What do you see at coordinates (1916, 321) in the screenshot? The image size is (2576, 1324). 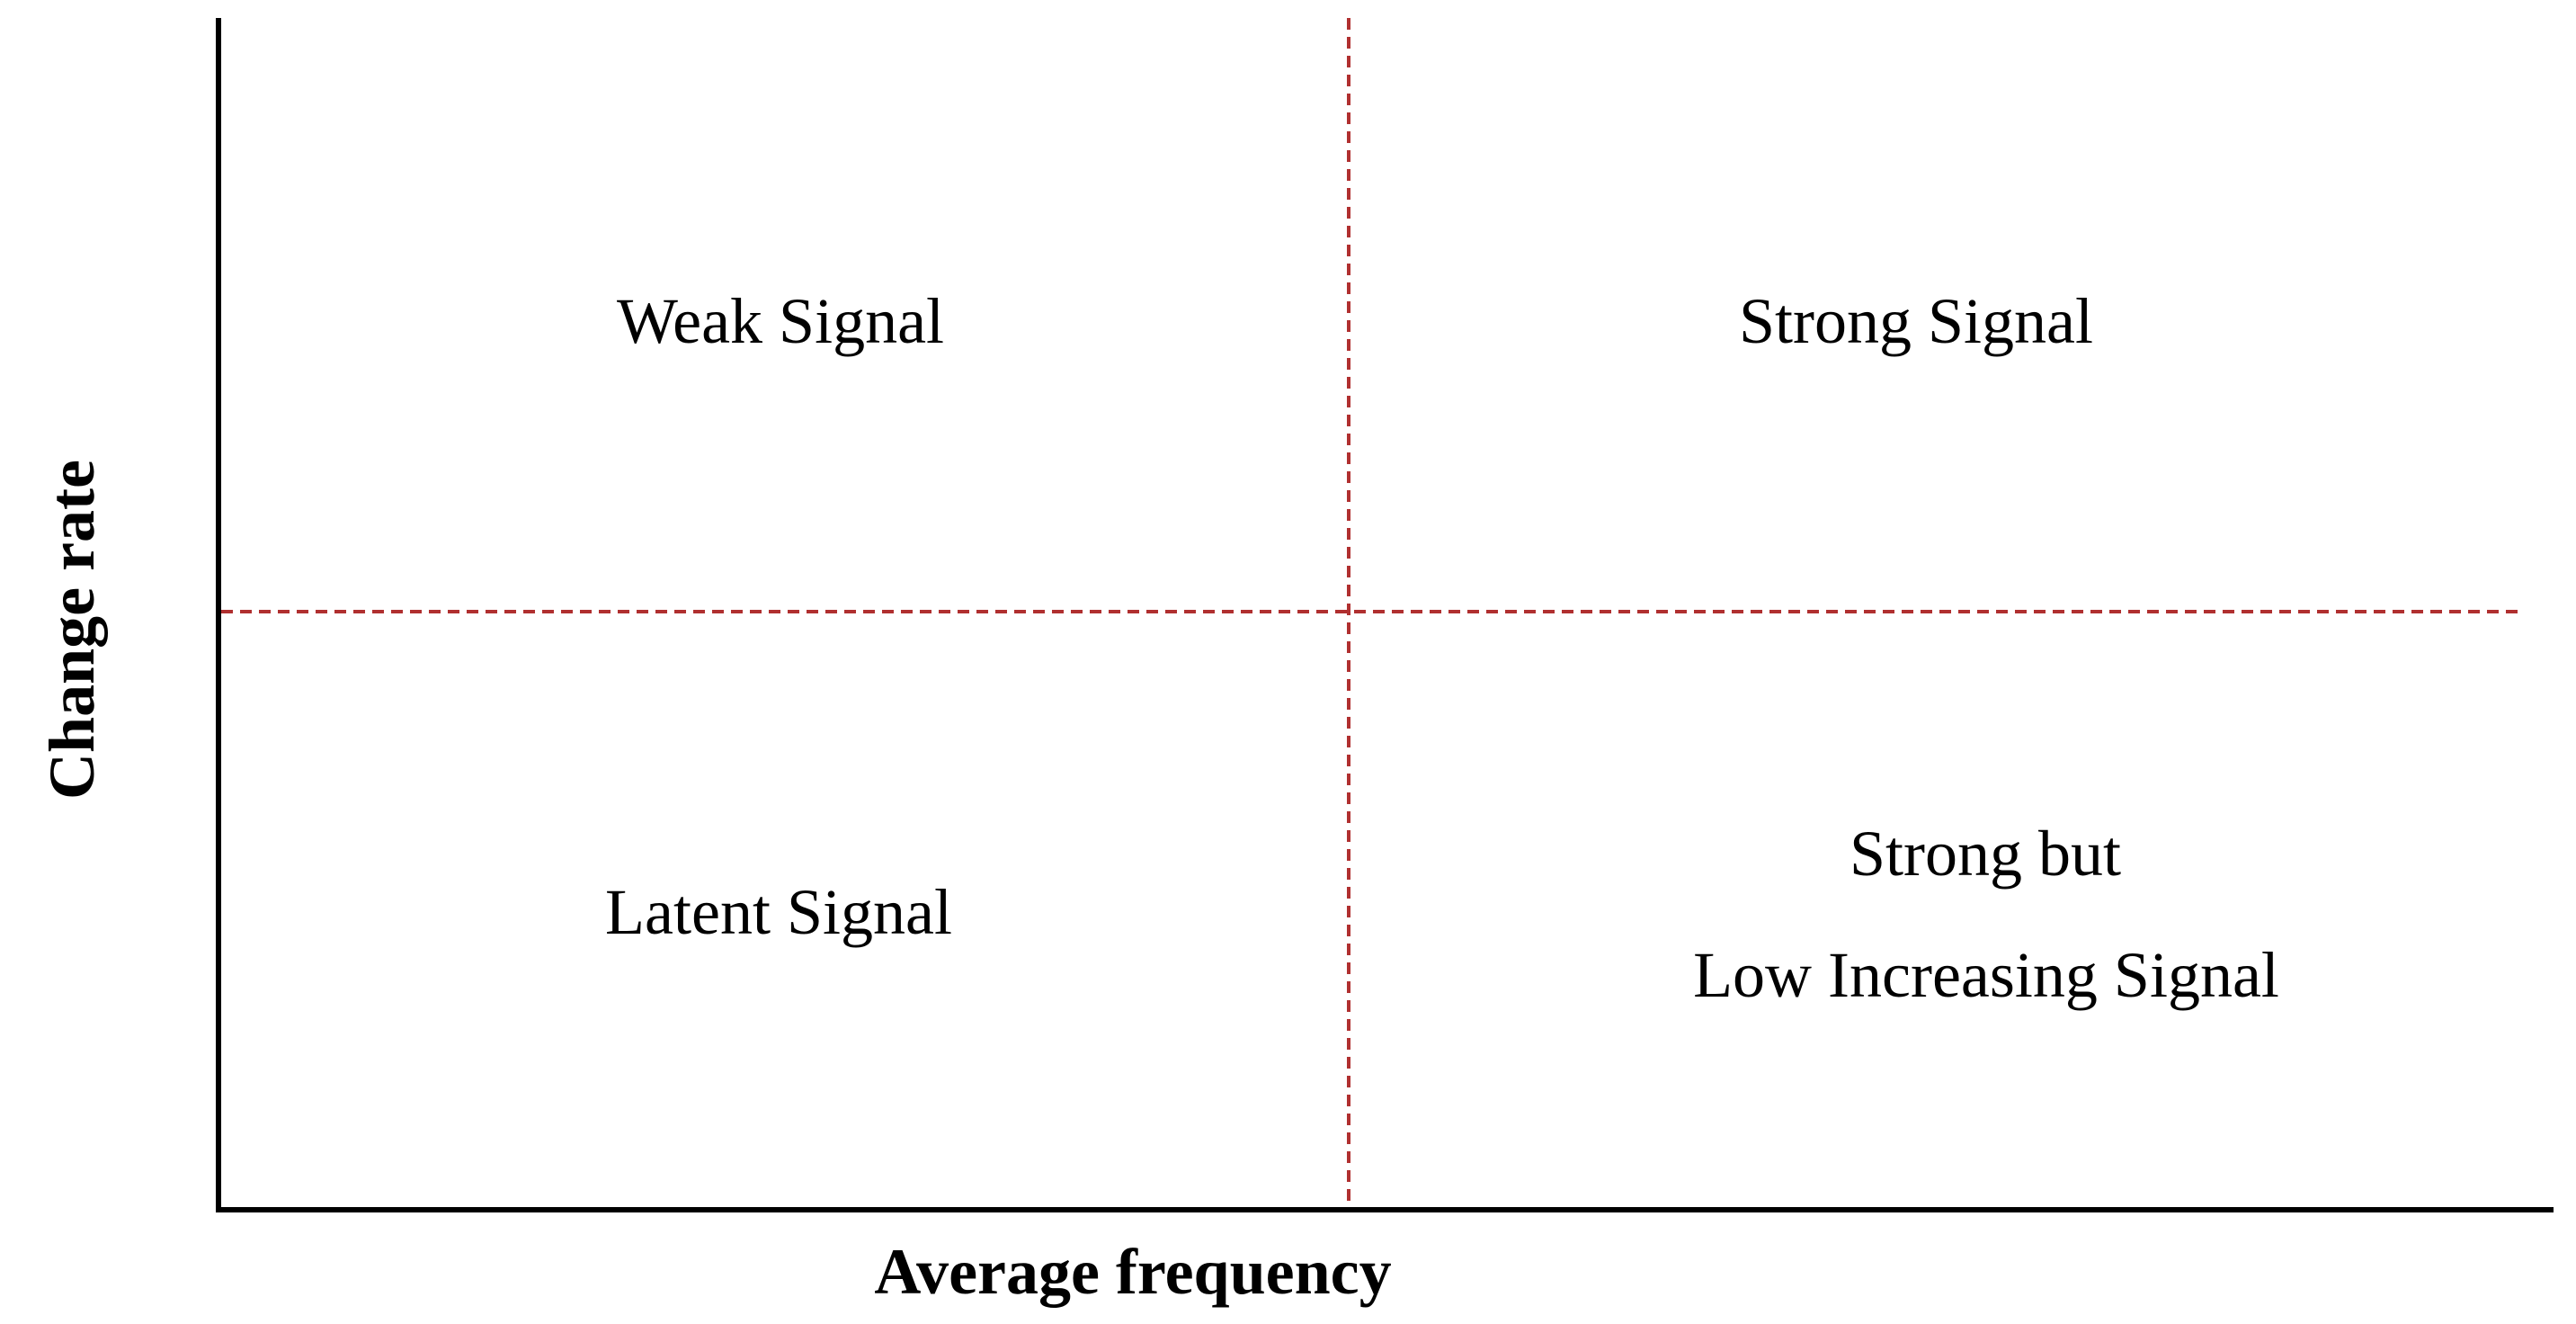 I see `quadrant-strong-signal: Strong Signal` at bounding box center [1916, 321].